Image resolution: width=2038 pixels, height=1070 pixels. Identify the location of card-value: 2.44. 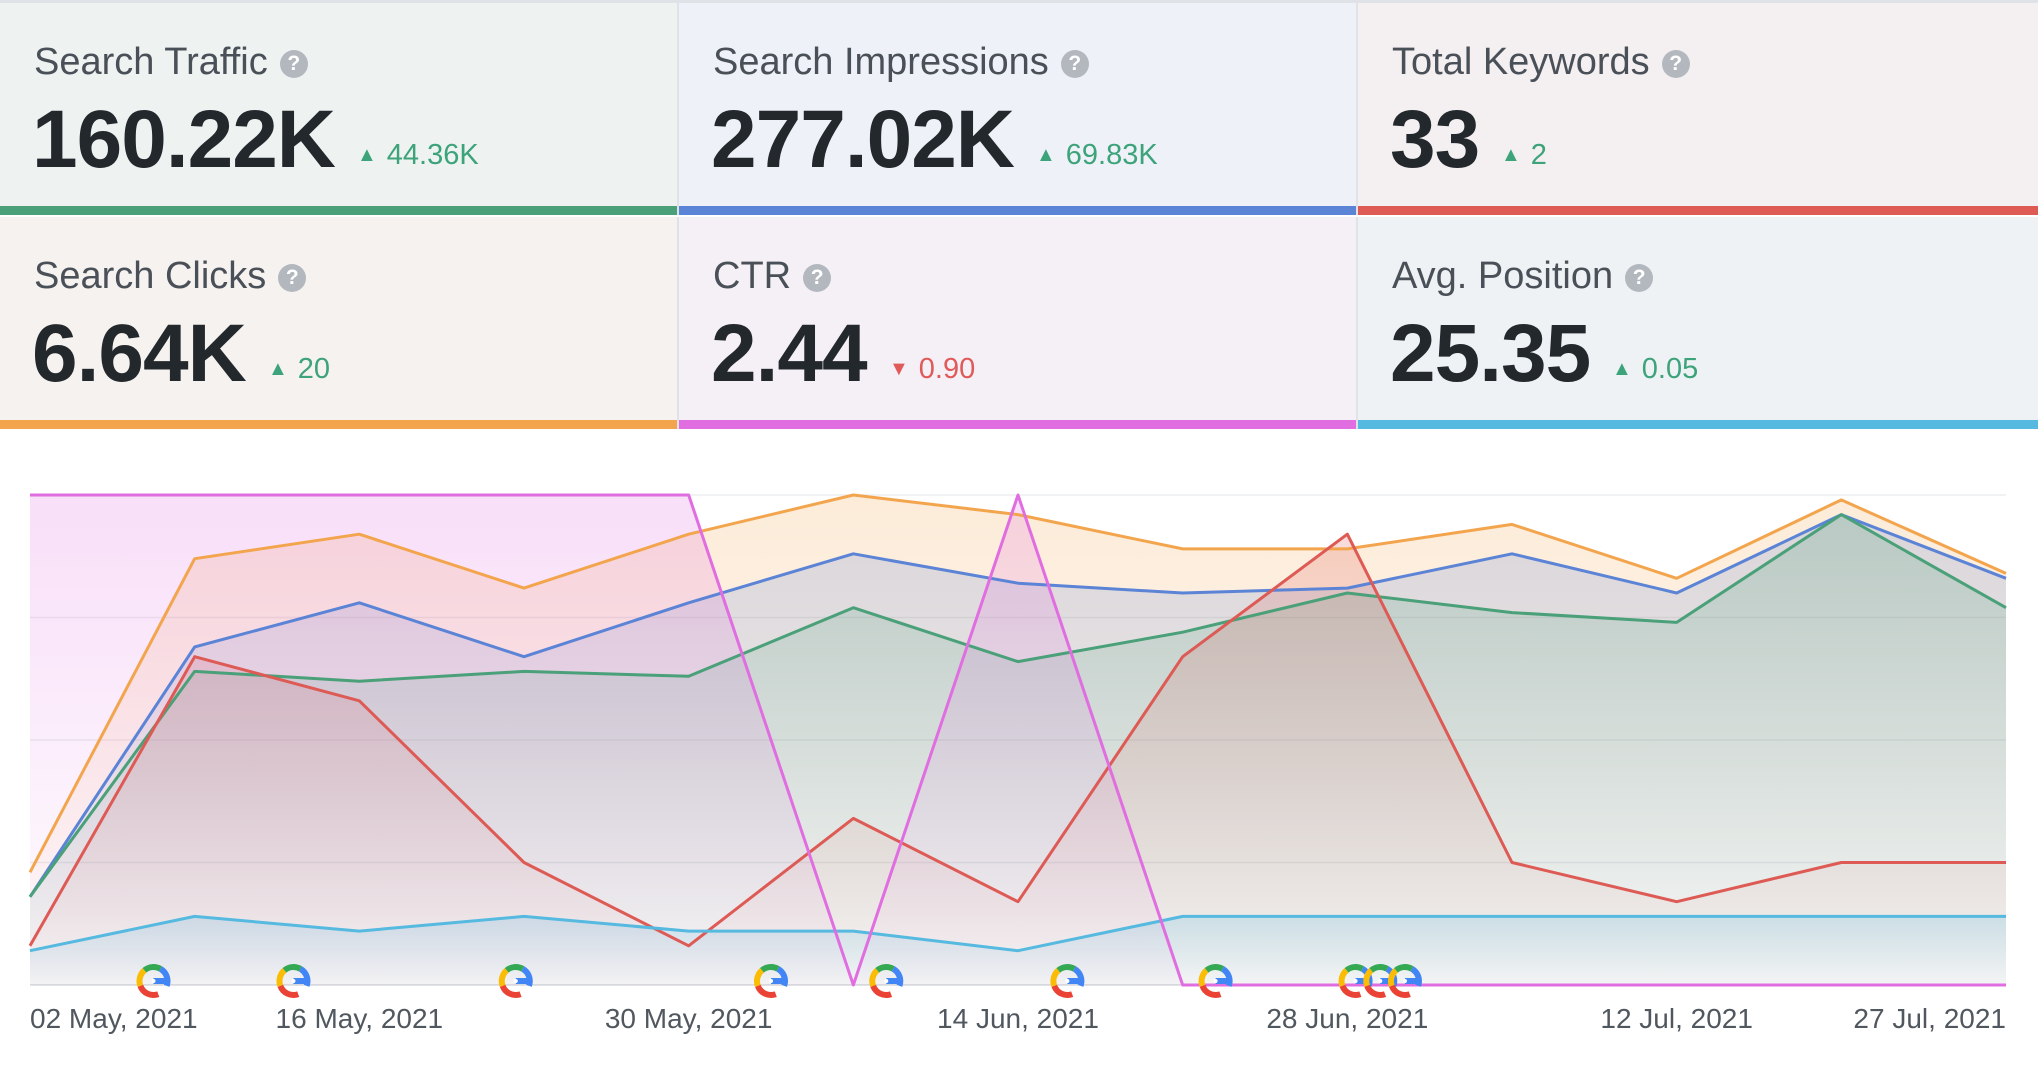
(789, 353).